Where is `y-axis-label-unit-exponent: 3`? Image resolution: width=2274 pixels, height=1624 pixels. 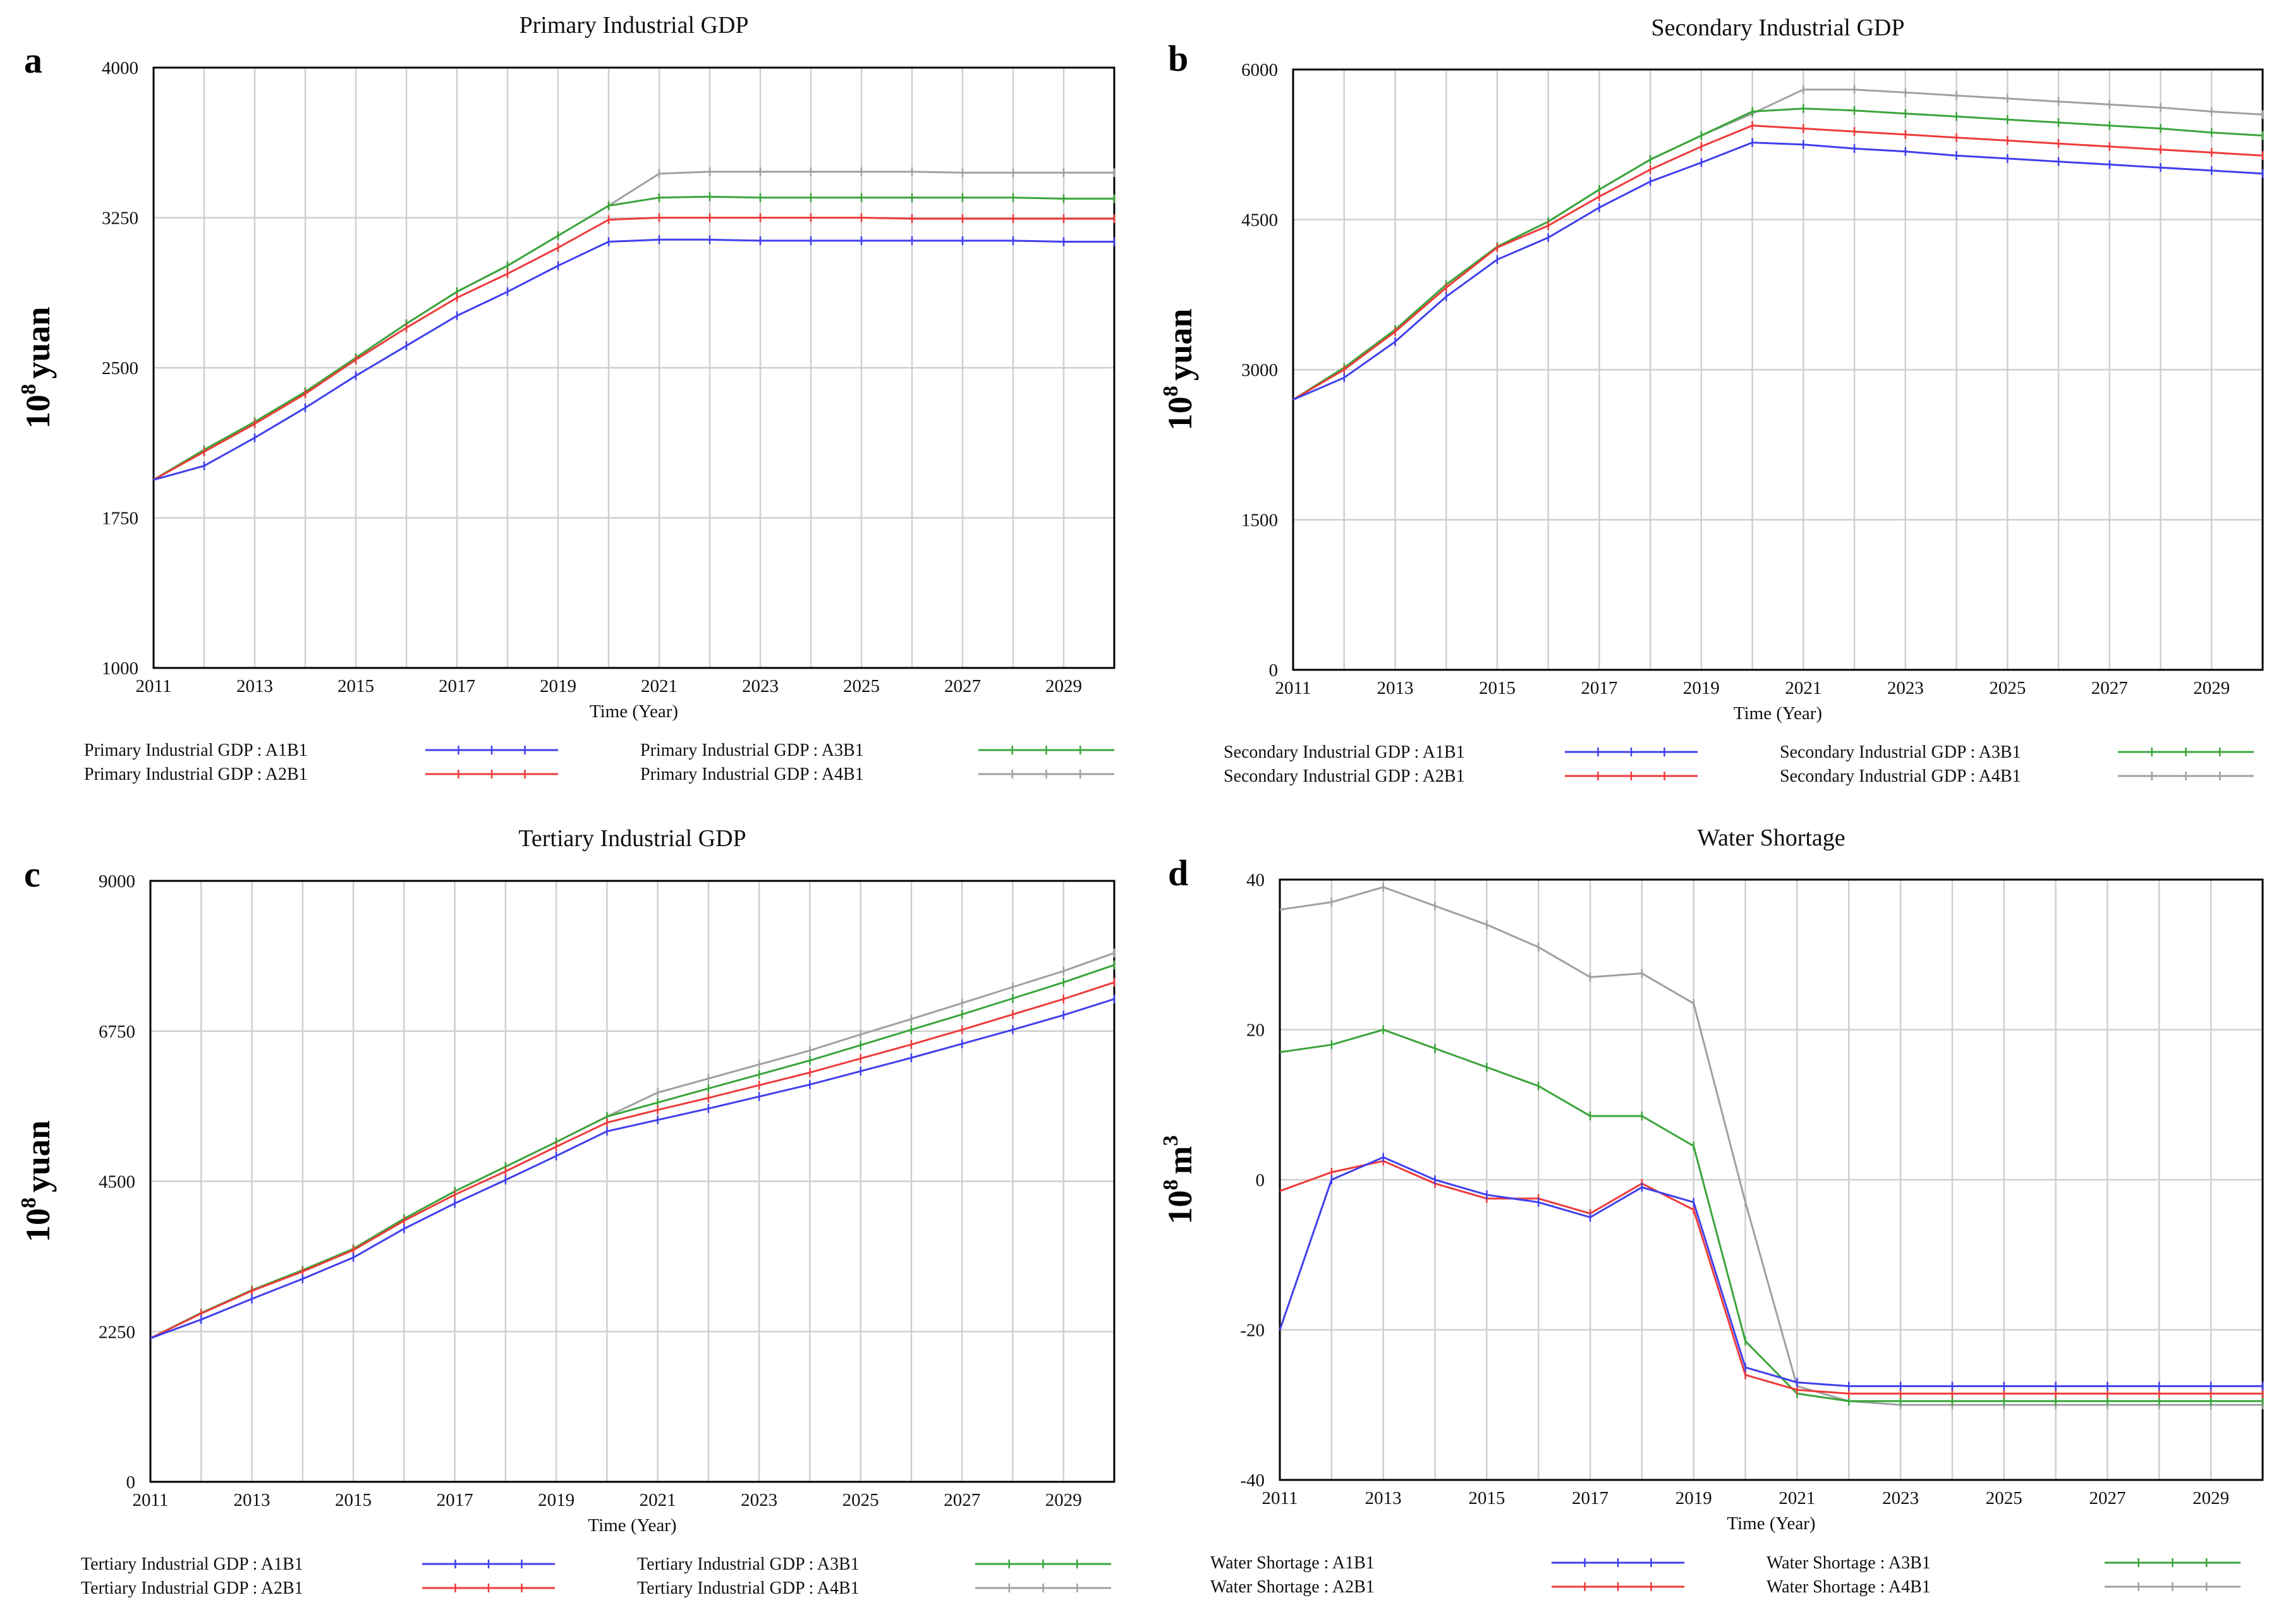
y-axis-label-unit-exponent: 3 is located at coordinates (1171, 1141).